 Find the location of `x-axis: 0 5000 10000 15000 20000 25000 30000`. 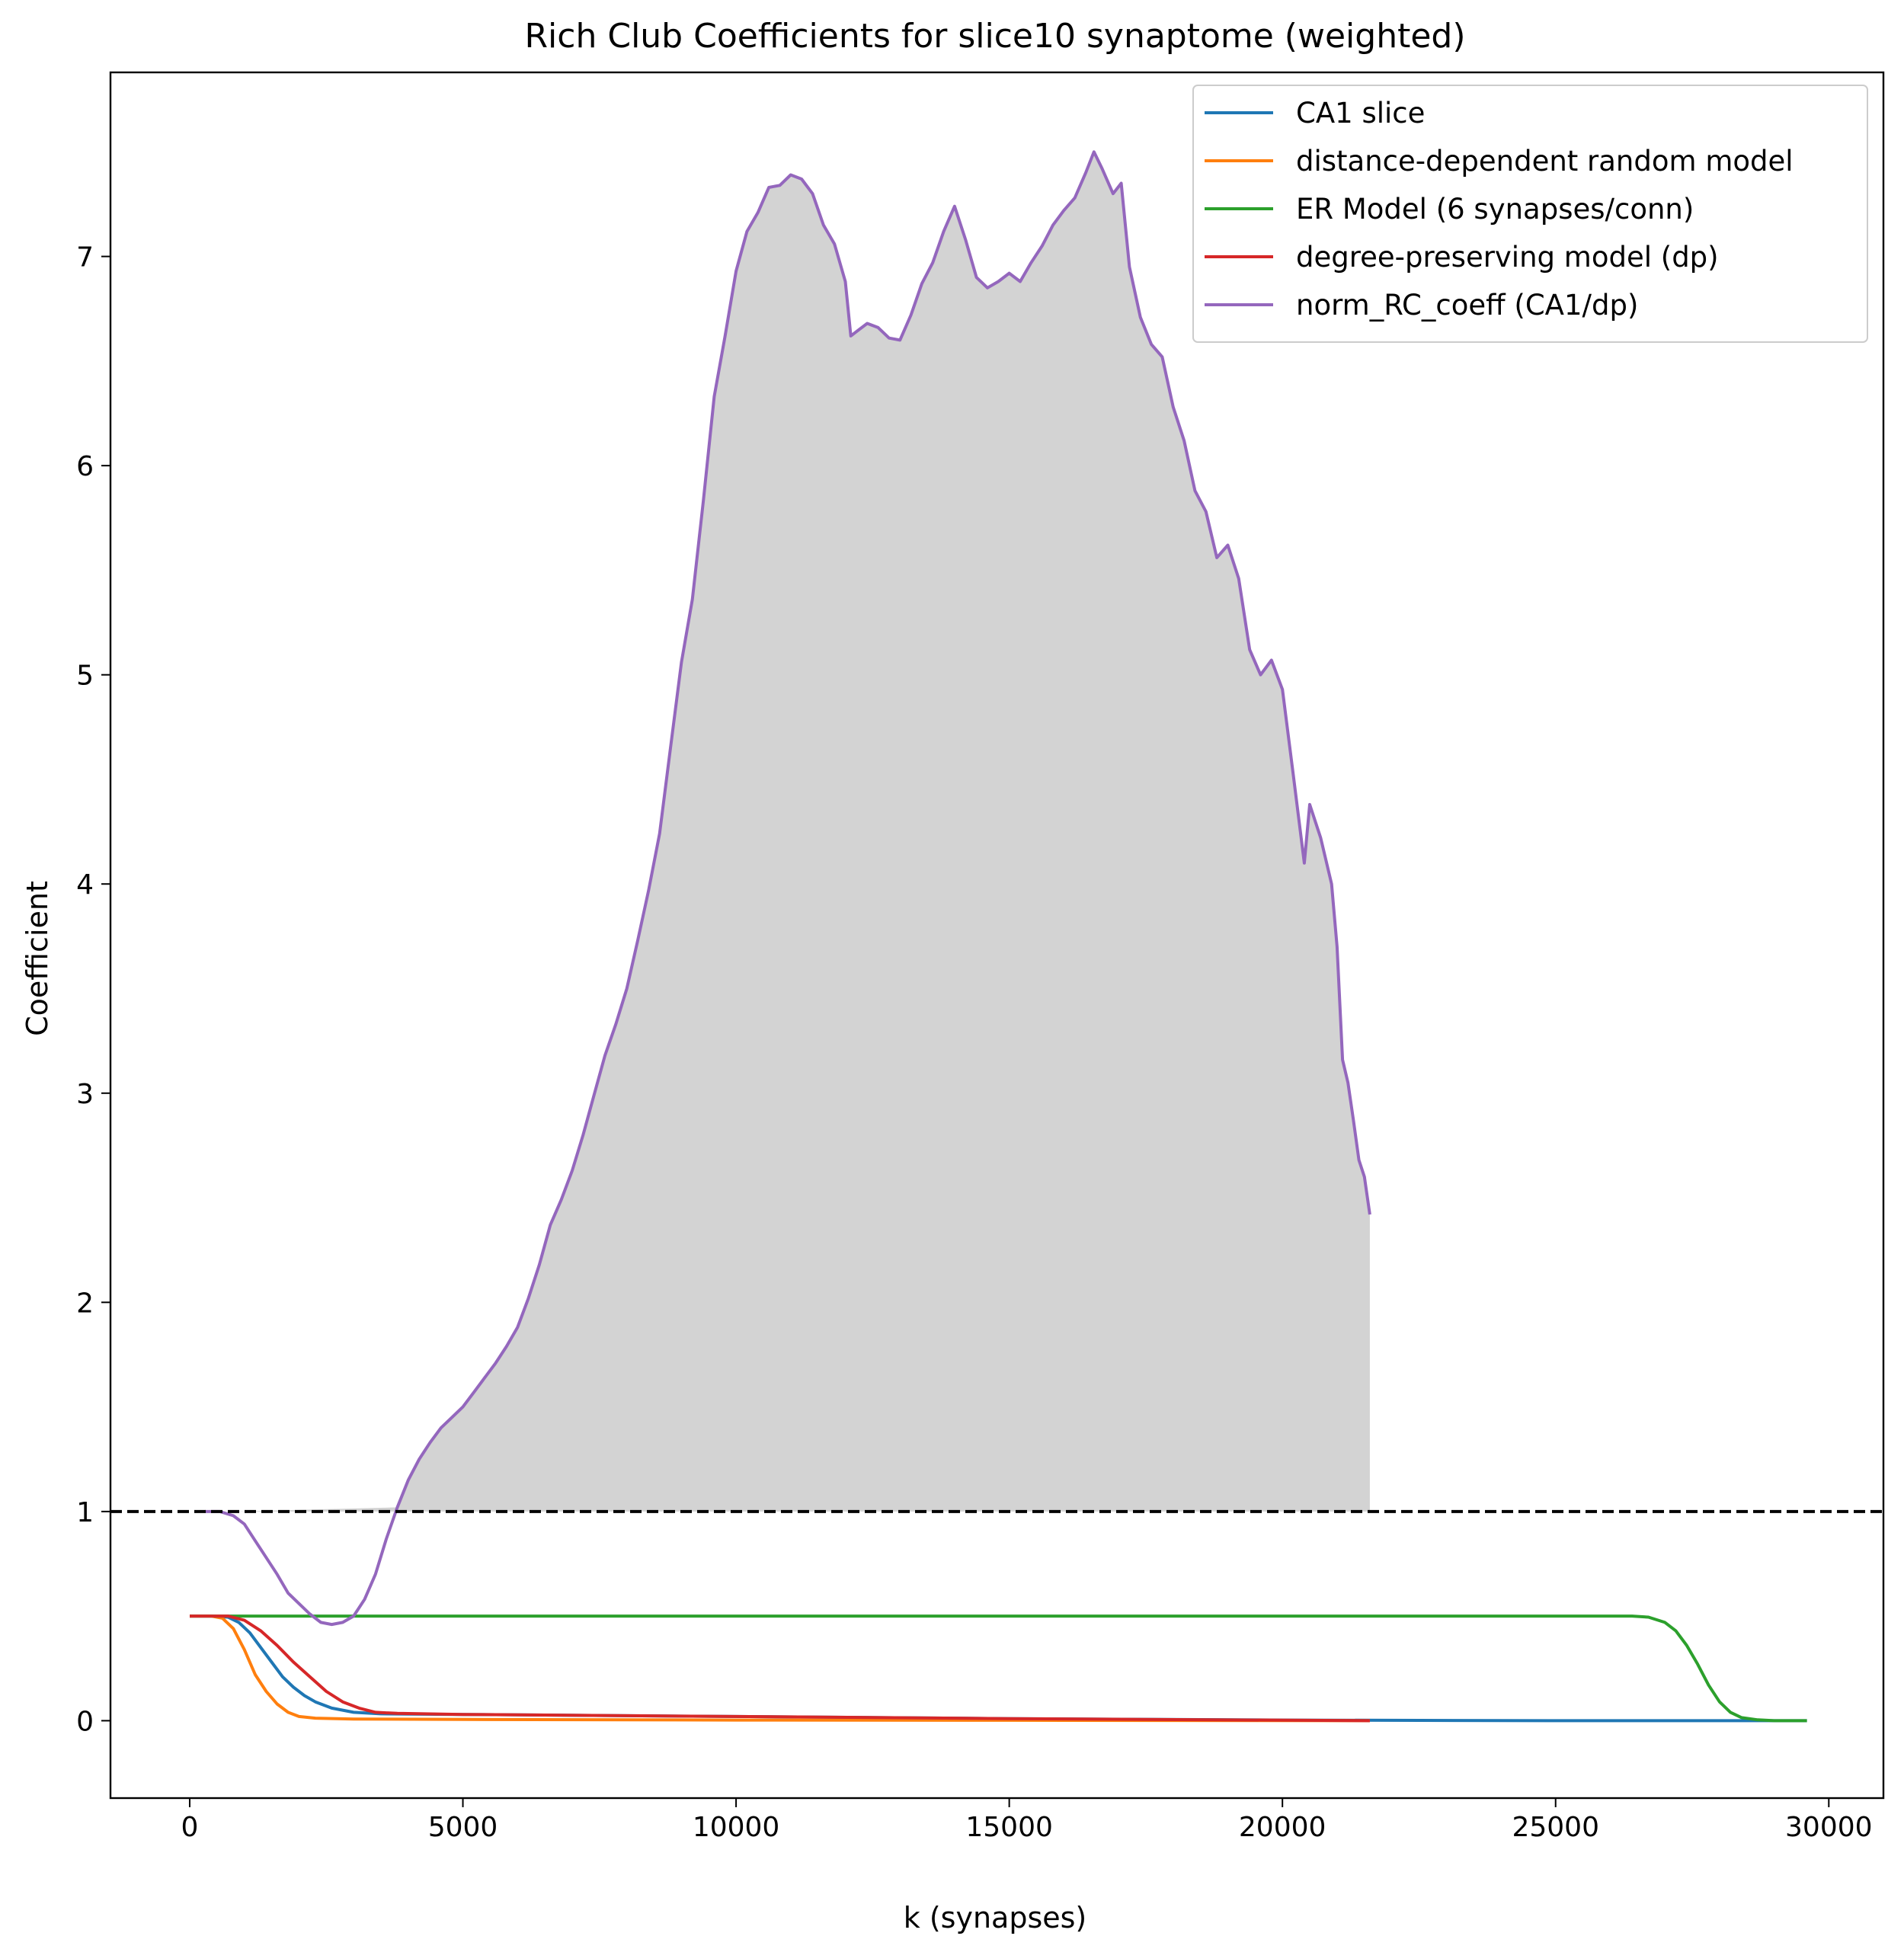

x-axis: 0 5000 10000 15000 20000 25000 30000 is located at coordinates (1027, 1820).